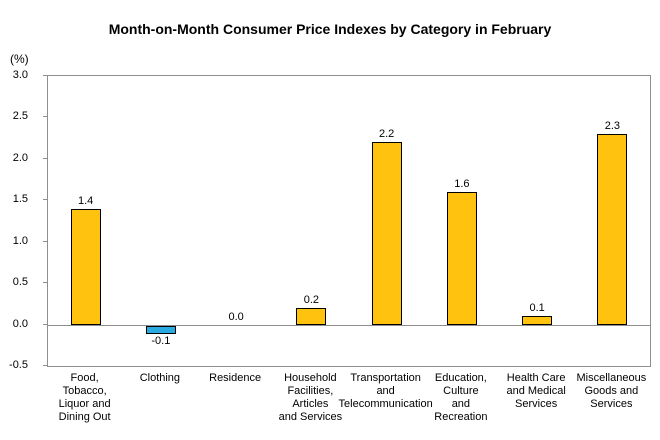 The height and width of the screenshot is (440, 660). Describe the element at coordinates (236, 316) in the screenshot. I see `bar-value-label: 0.0` at that location.